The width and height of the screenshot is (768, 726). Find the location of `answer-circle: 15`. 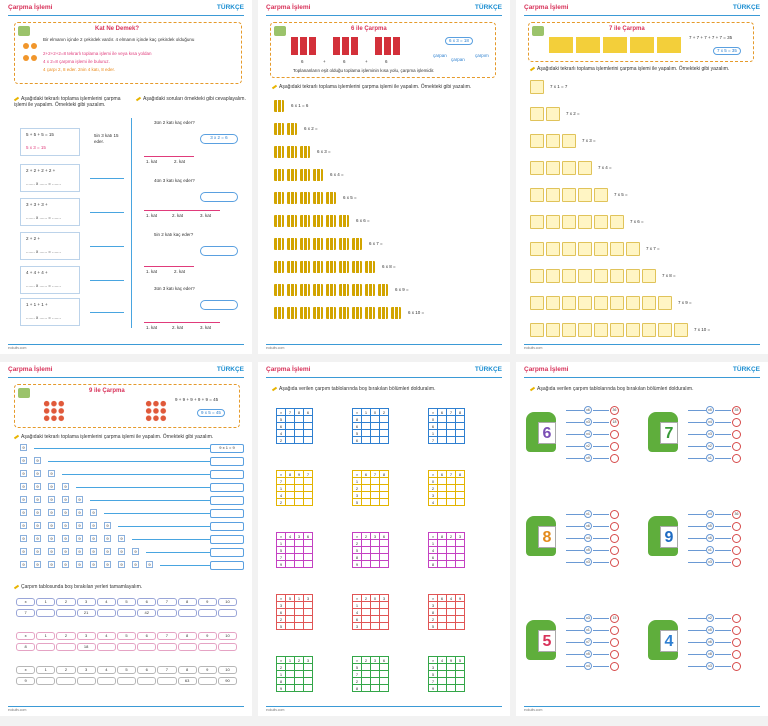

answer-circle: 15 is located at coordinates (614, 618).